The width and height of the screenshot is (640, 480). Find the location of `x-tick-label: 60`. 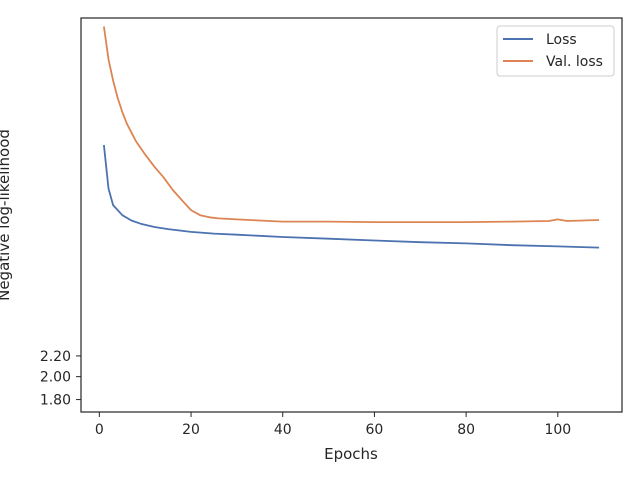

x-tick-label: 60 is located at coordinates (375, 430).